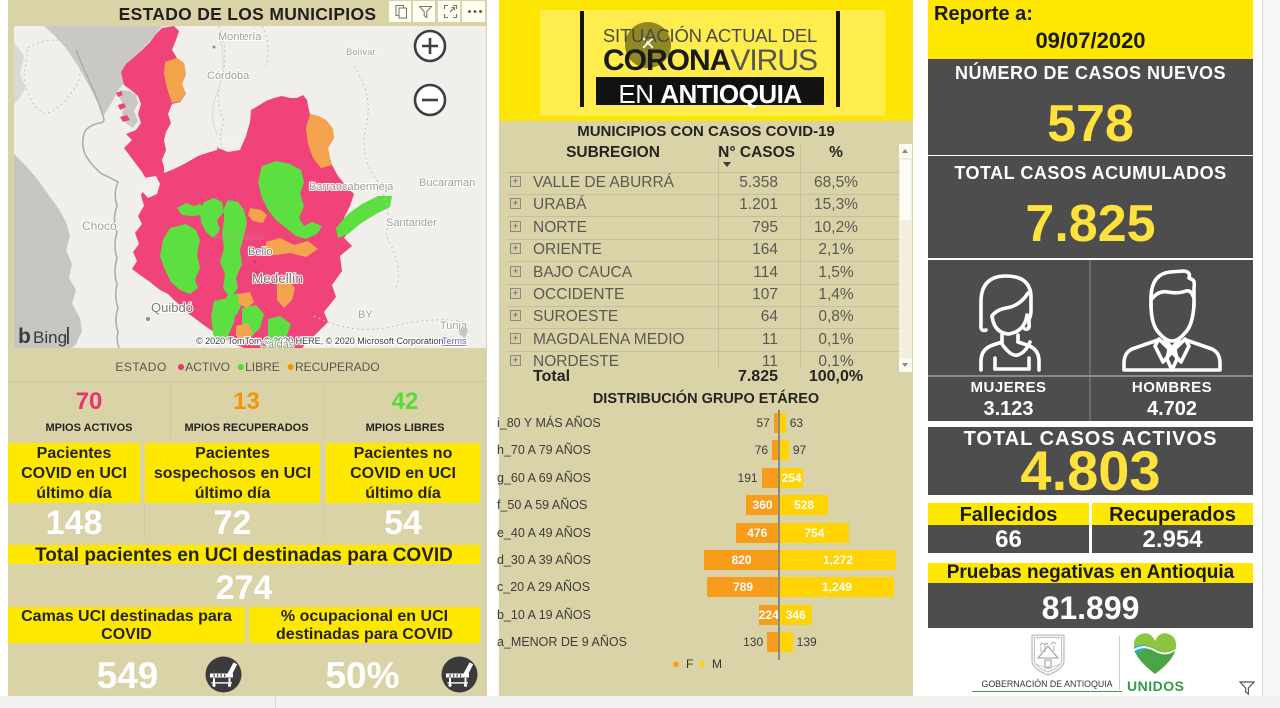  Describe the element at coordinates (365, 315) in the screenshot. I see `svg-text: BY` at that location.